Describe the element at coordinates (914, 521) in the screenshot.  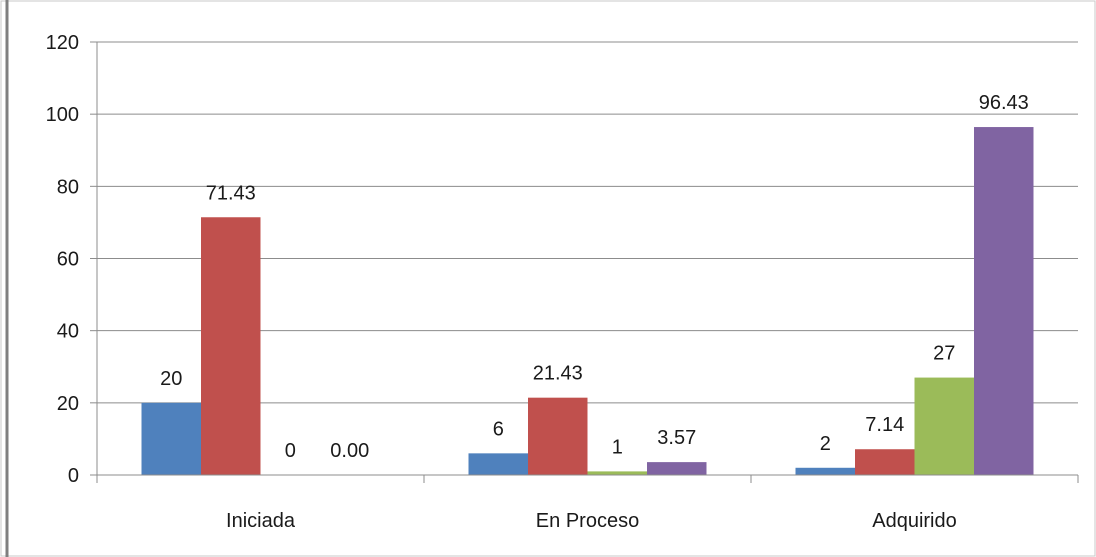
I see `x-tick-label: Adquirido` at that location.